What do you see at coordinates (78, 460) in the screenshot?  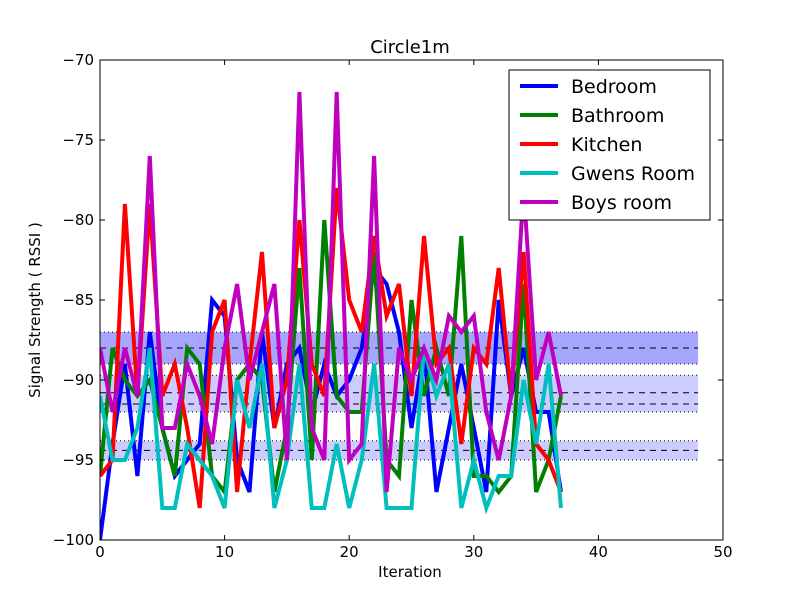 I see `y-tick-label: −95` at bounding box center [78, 460].